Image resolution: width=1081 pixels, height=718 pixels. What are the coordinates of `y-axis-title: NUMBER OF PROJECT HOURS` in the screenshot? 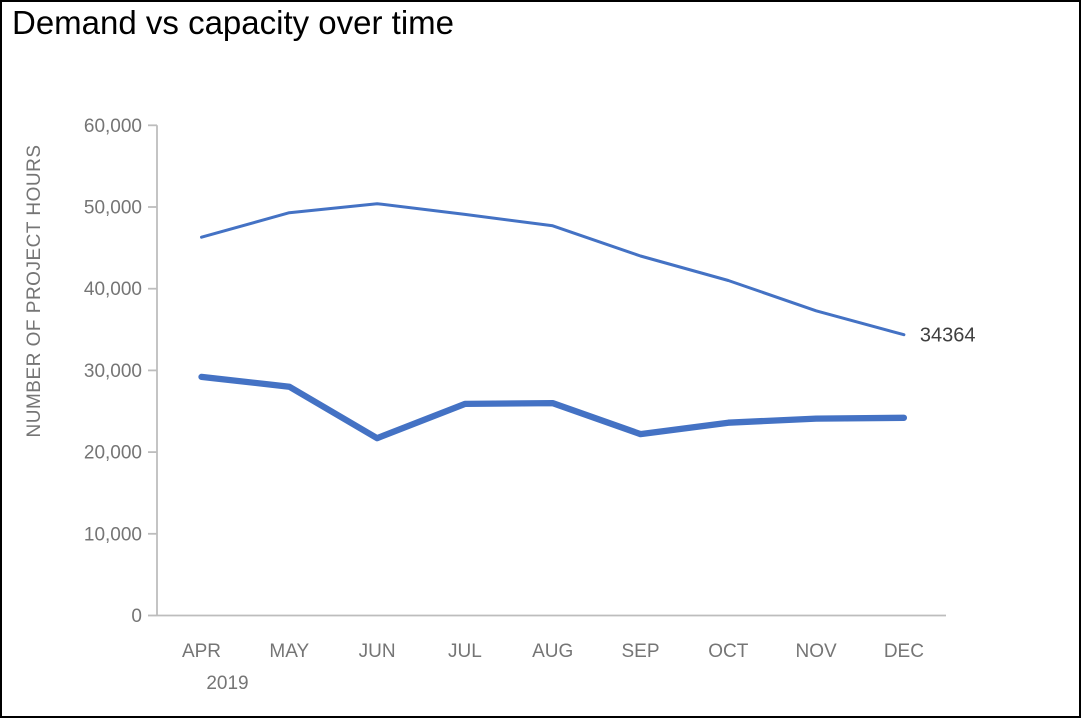 It's located at (34, 290).